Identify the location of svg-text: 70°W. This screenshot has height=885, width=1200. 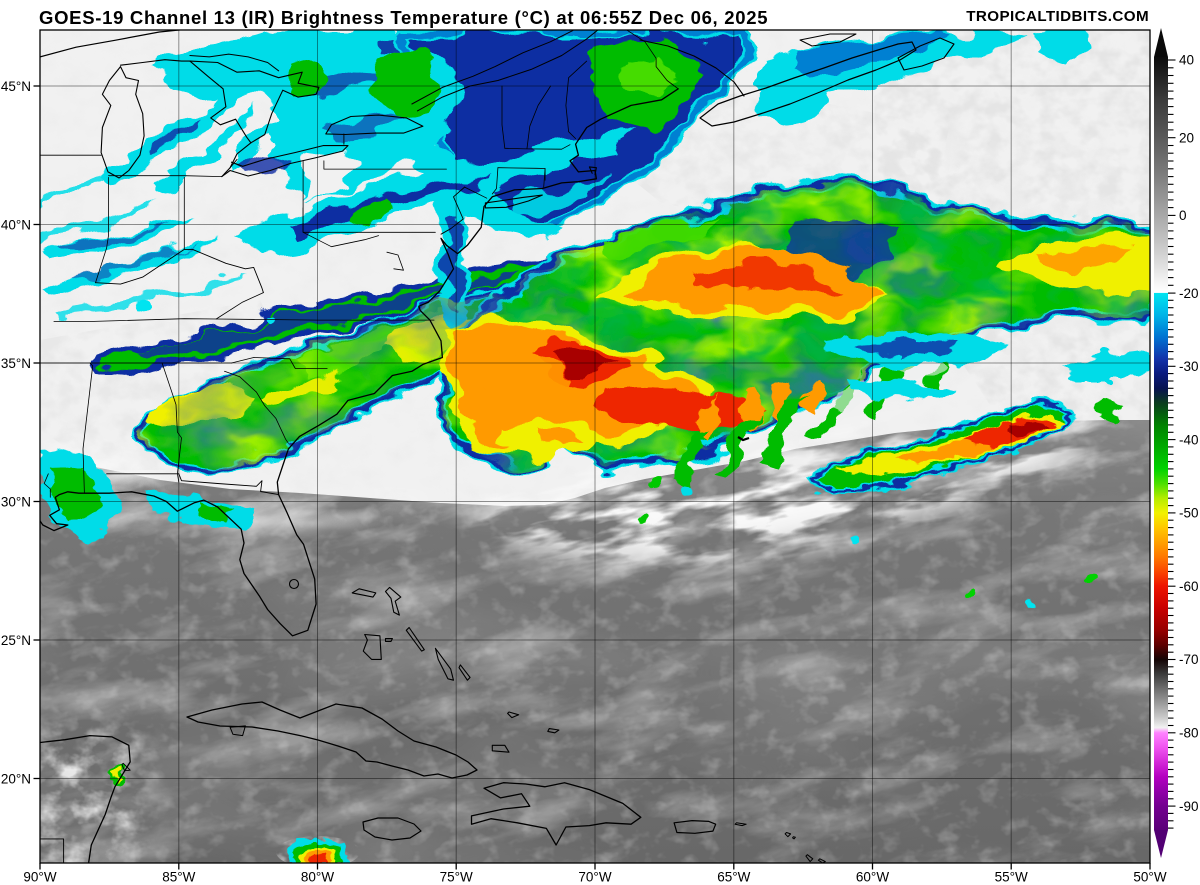
(594, 877).